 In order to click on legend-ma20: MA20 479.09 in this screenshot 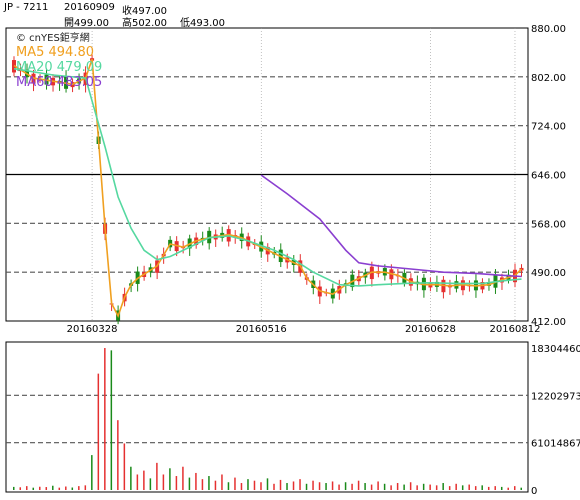, I will do `click(59, 67)`.